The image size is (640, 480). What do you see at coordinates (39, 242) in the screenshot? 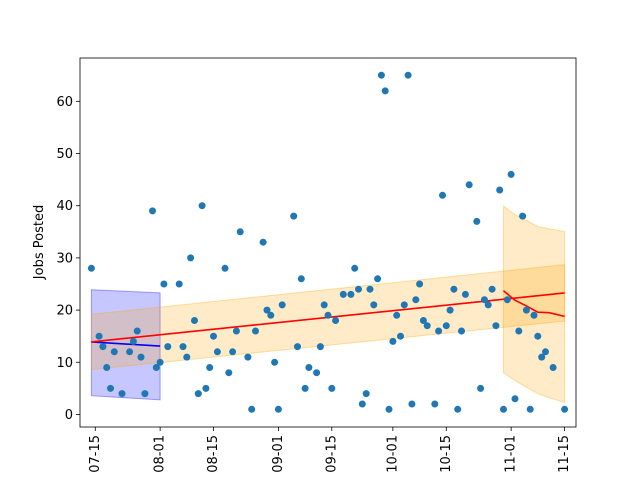
I see `y-axis-label: Jobs Posted` at bounding box center [39, 242].